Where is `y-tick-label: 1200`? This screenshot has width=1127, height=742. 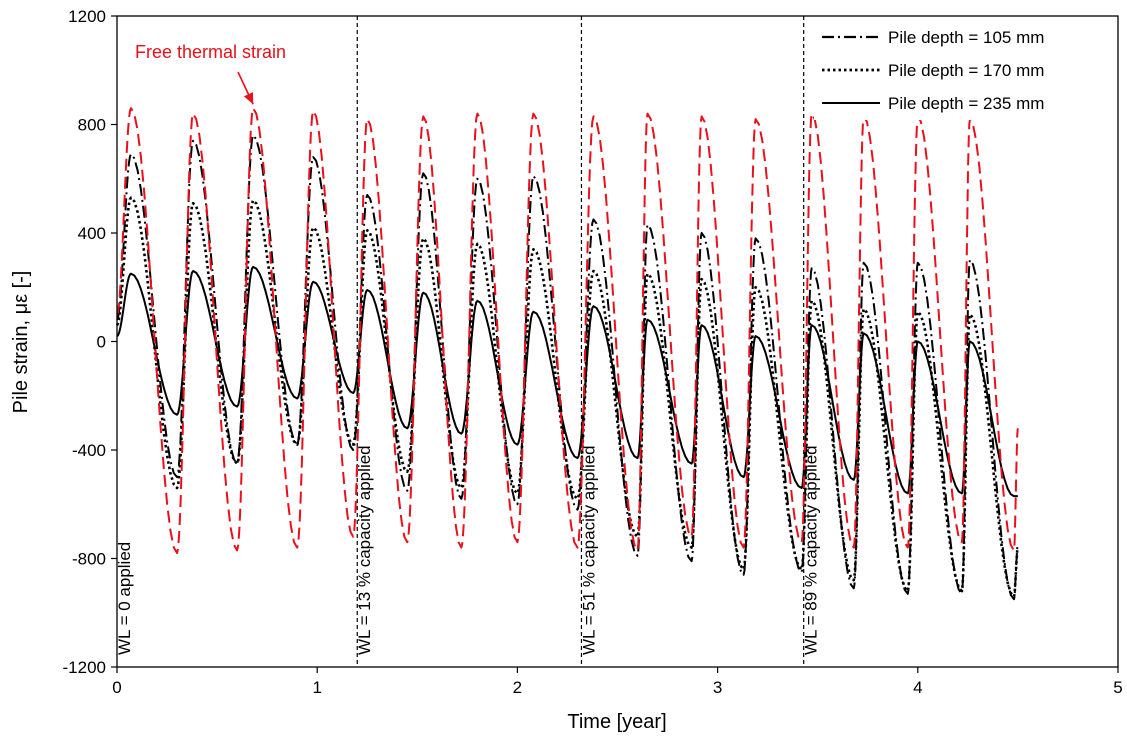 y-tick-label: 1200 is located at coordinates (87, 16).